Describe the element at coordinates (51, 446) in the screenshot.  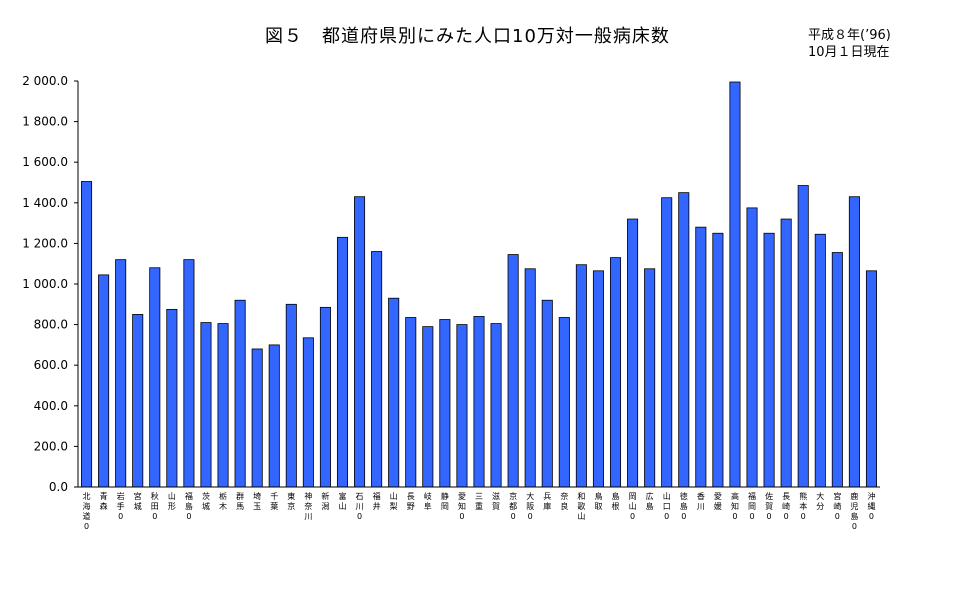
I see `y-tick-label: 200.0` at that location.